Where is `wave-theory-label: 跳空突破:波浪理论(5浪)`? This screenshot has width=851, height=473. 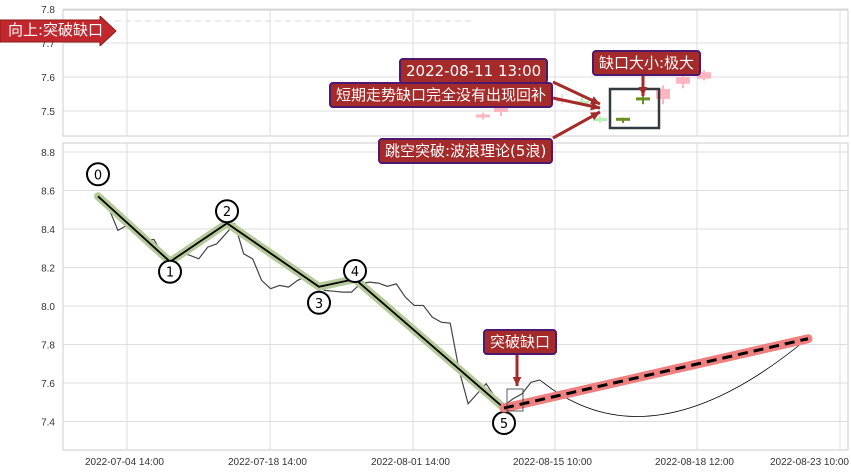 wave-theory-label: 跳空突破:波浪理论(5浪) is located at coordinates (466, 151).